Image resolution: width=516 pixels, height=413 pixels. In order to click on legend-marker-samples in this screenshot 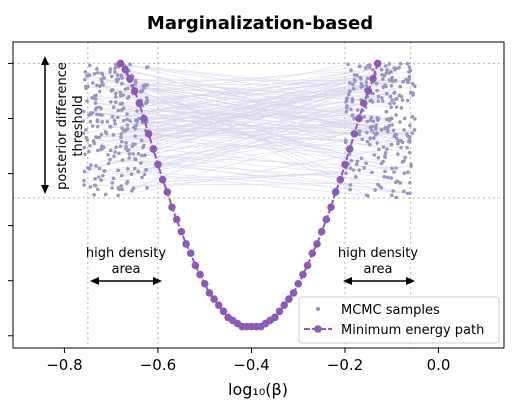, I will do `click(318, 309)`.